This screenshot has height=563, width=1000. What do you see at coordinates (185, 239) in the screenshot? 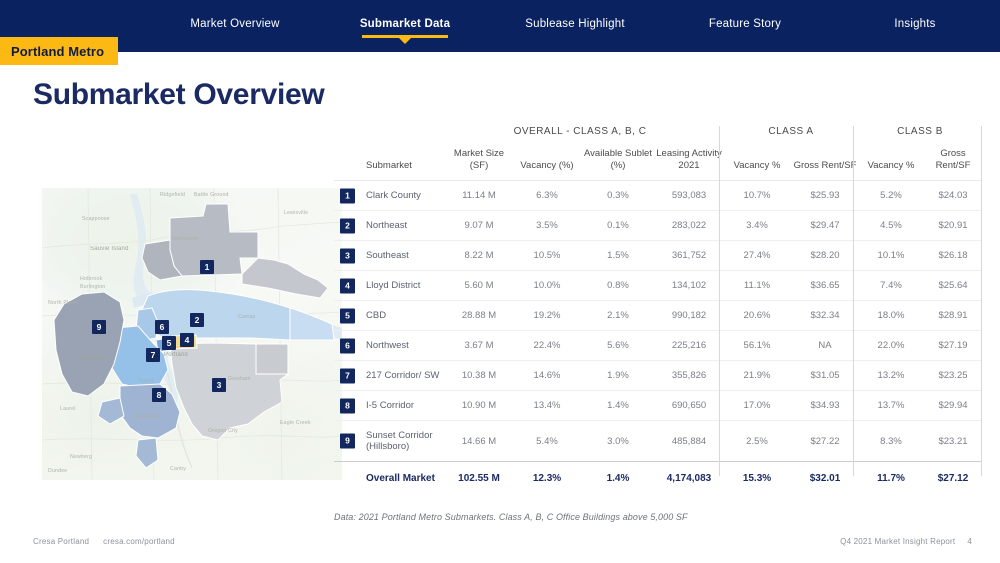
I see `map-place-label: Vancouver` at bounding box center [185, 239].